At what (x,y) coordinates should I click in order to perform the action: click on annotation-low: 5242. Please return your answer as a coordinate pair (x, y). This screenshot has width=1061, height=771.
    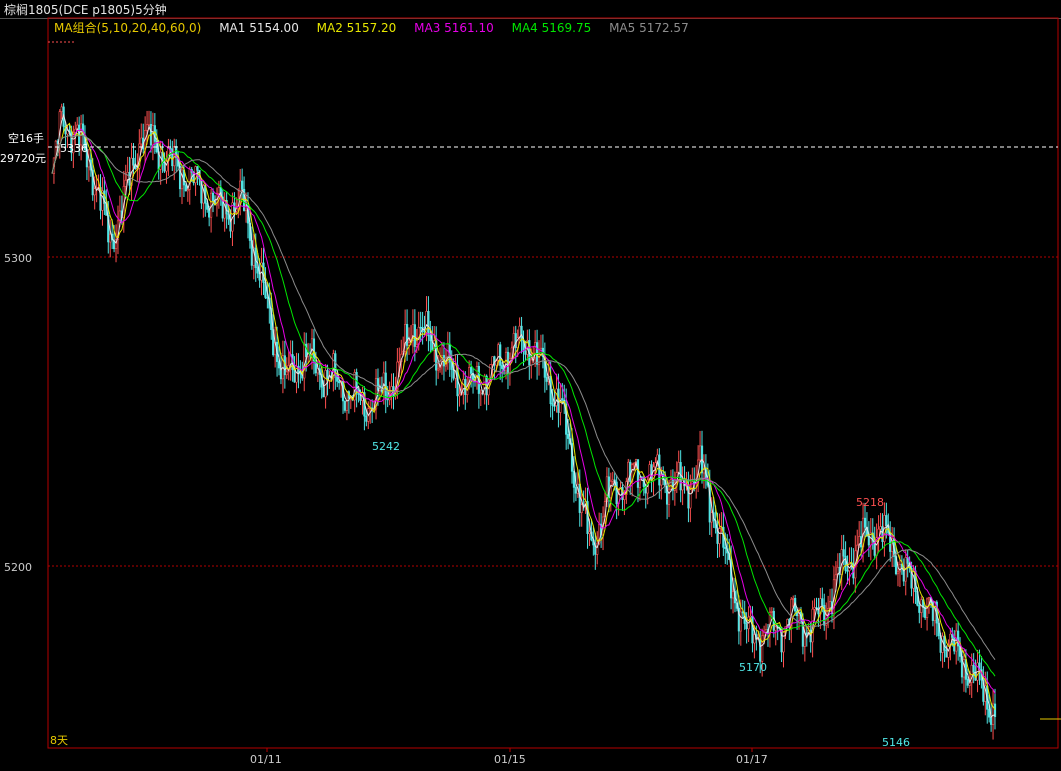
    Looking at the image, I should click on (386, 446).